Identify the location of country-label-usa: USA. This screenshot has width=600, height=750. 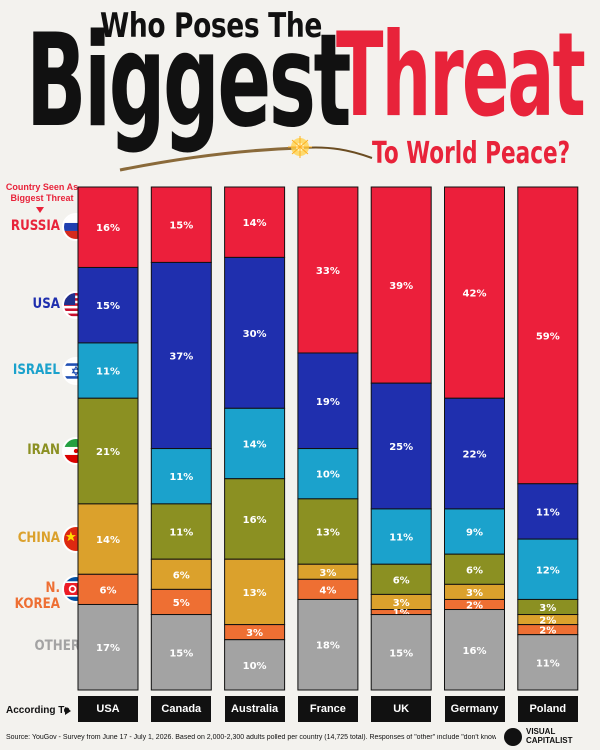
(108, 709).